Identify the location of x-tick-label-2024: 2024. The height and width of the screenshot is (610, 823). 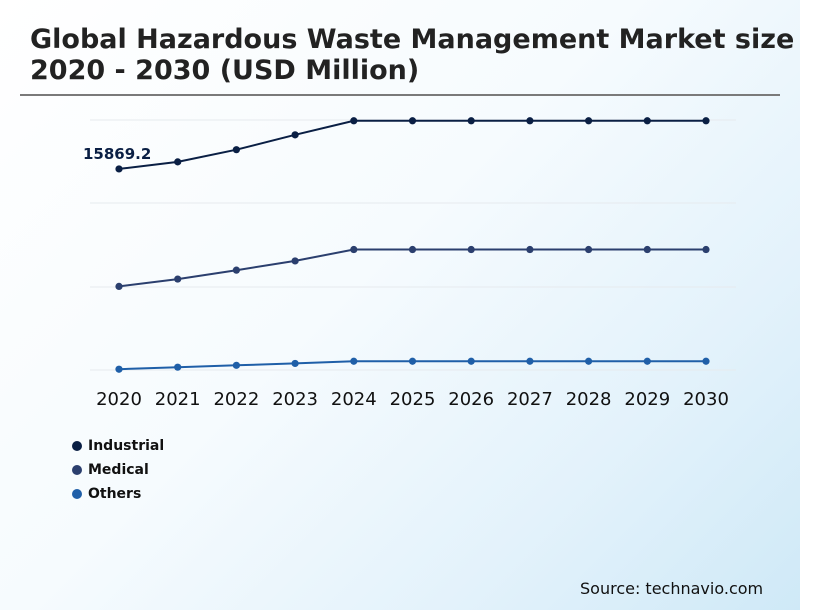
(354, 399).